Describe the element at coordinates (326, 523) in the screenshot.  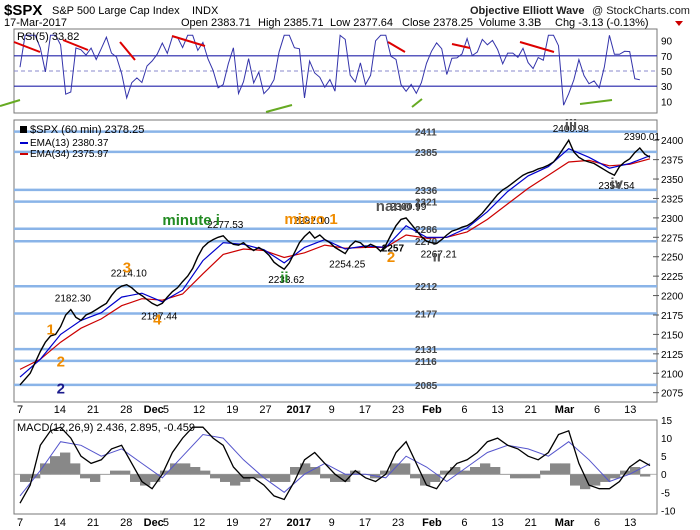
I see `x-axis-bottom: 7 14 21 28 Dec 5 12 19 27 2017 9 17 23 Feb 6 13 21 Mar 6 13` at that location.